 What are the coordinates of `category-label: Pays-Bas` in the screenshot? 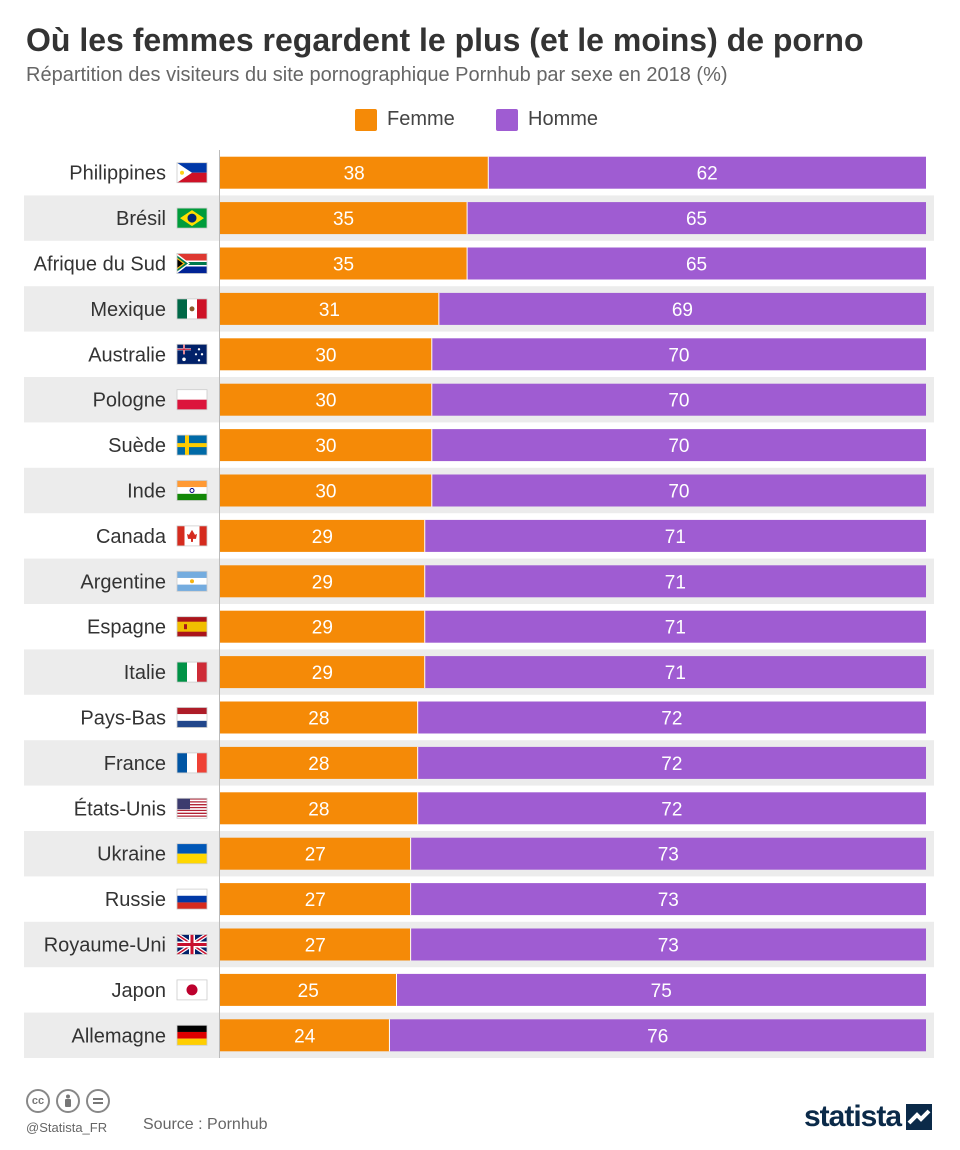 It's located at (123, 719).